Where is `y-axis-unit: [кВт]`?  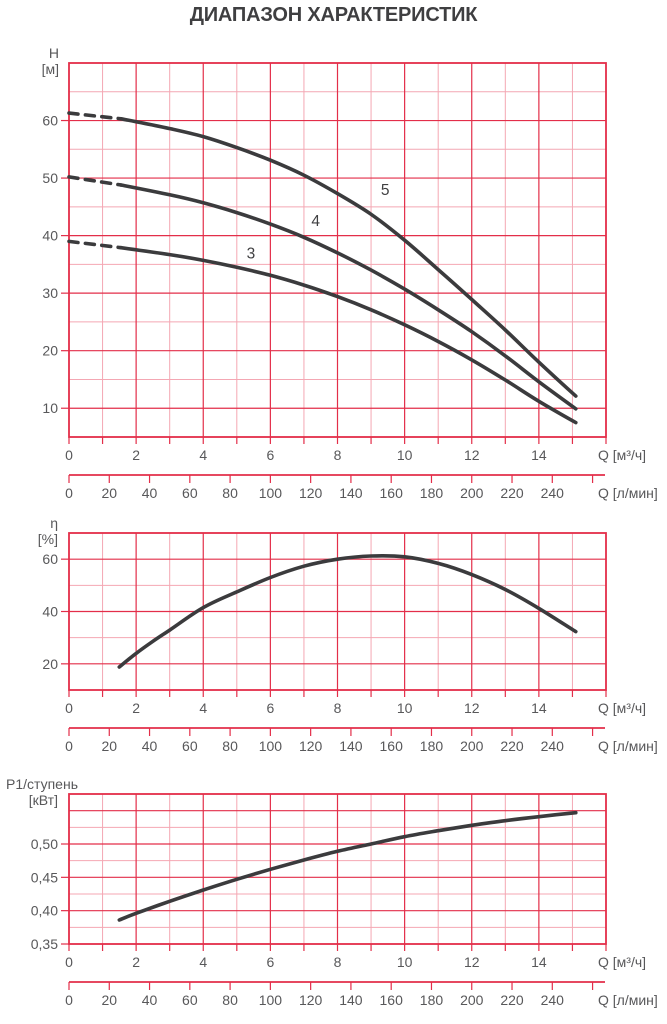 y-axis-unit: [кВт] is located at coordinates (43, 800).